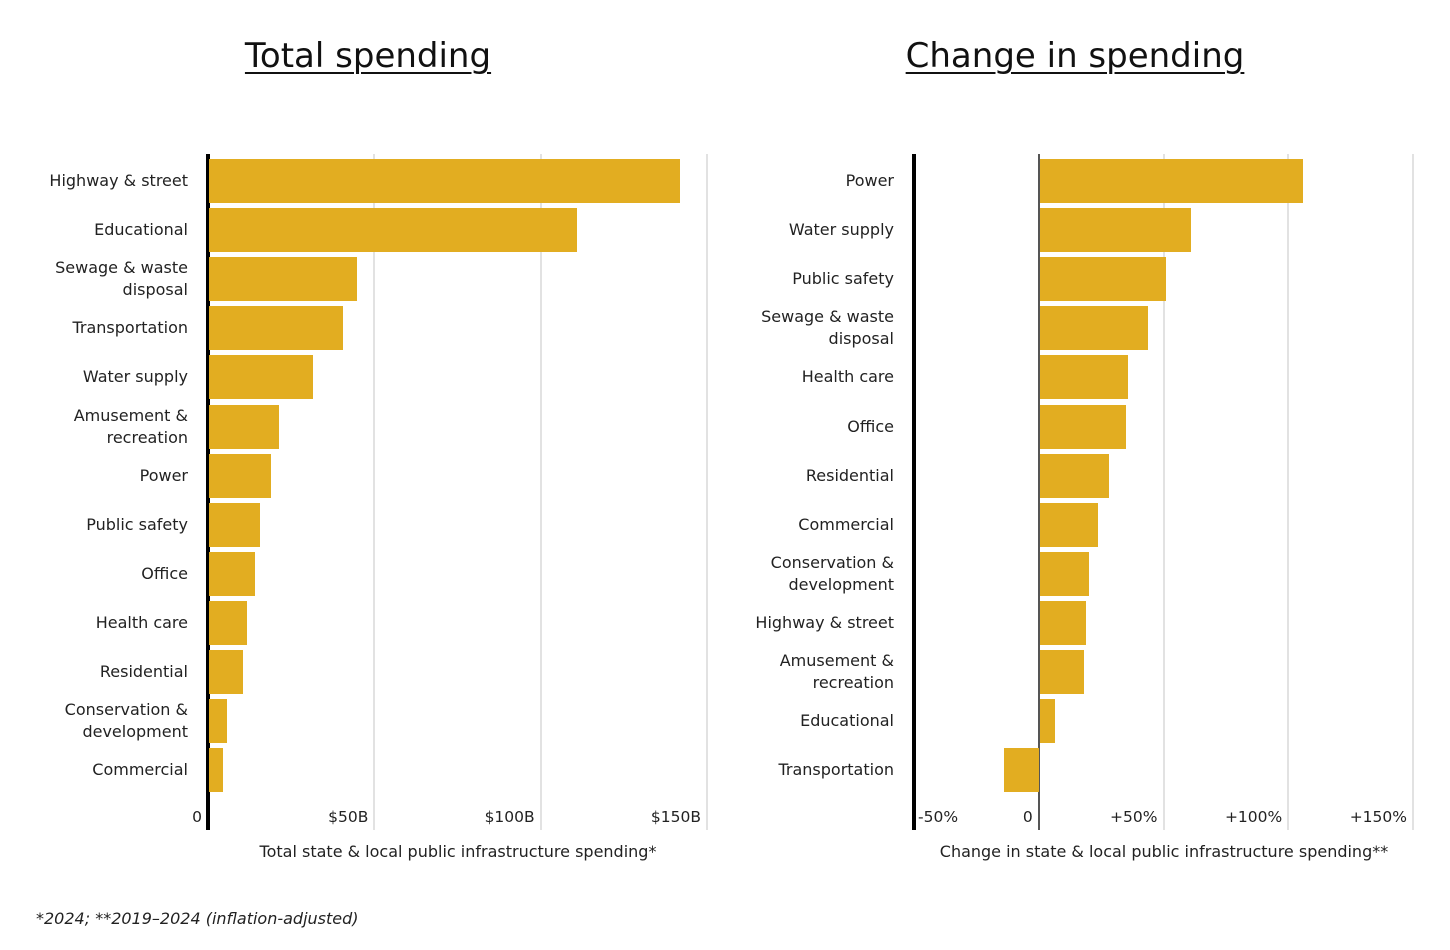 Image resolution: width=1450 pixels, height=950 pixels. What do you see at coordinates (938, 817) in the screenshot?
I see `tick-label: -50%` at bounding box center [938, 817].